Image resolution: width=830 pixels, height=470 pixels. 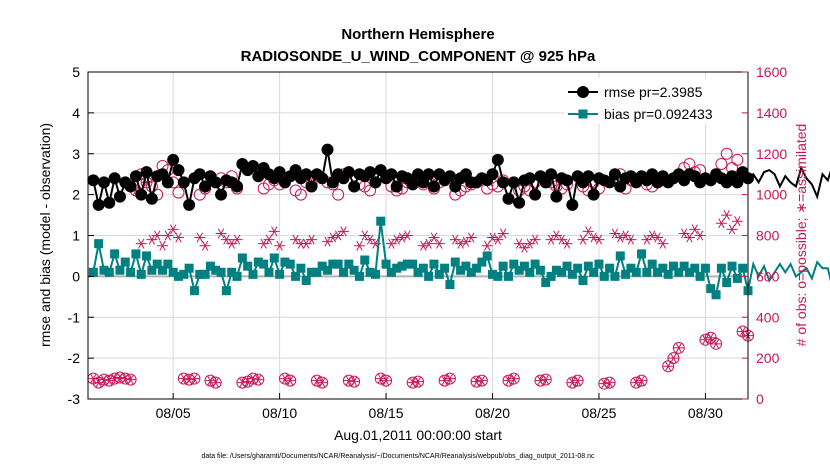 What do you see at coordinates (418, 435) in the screenshot?
I see `x-axis-label: Aug.01,2011 00:00:00 start` at bounding box center [418, 435].